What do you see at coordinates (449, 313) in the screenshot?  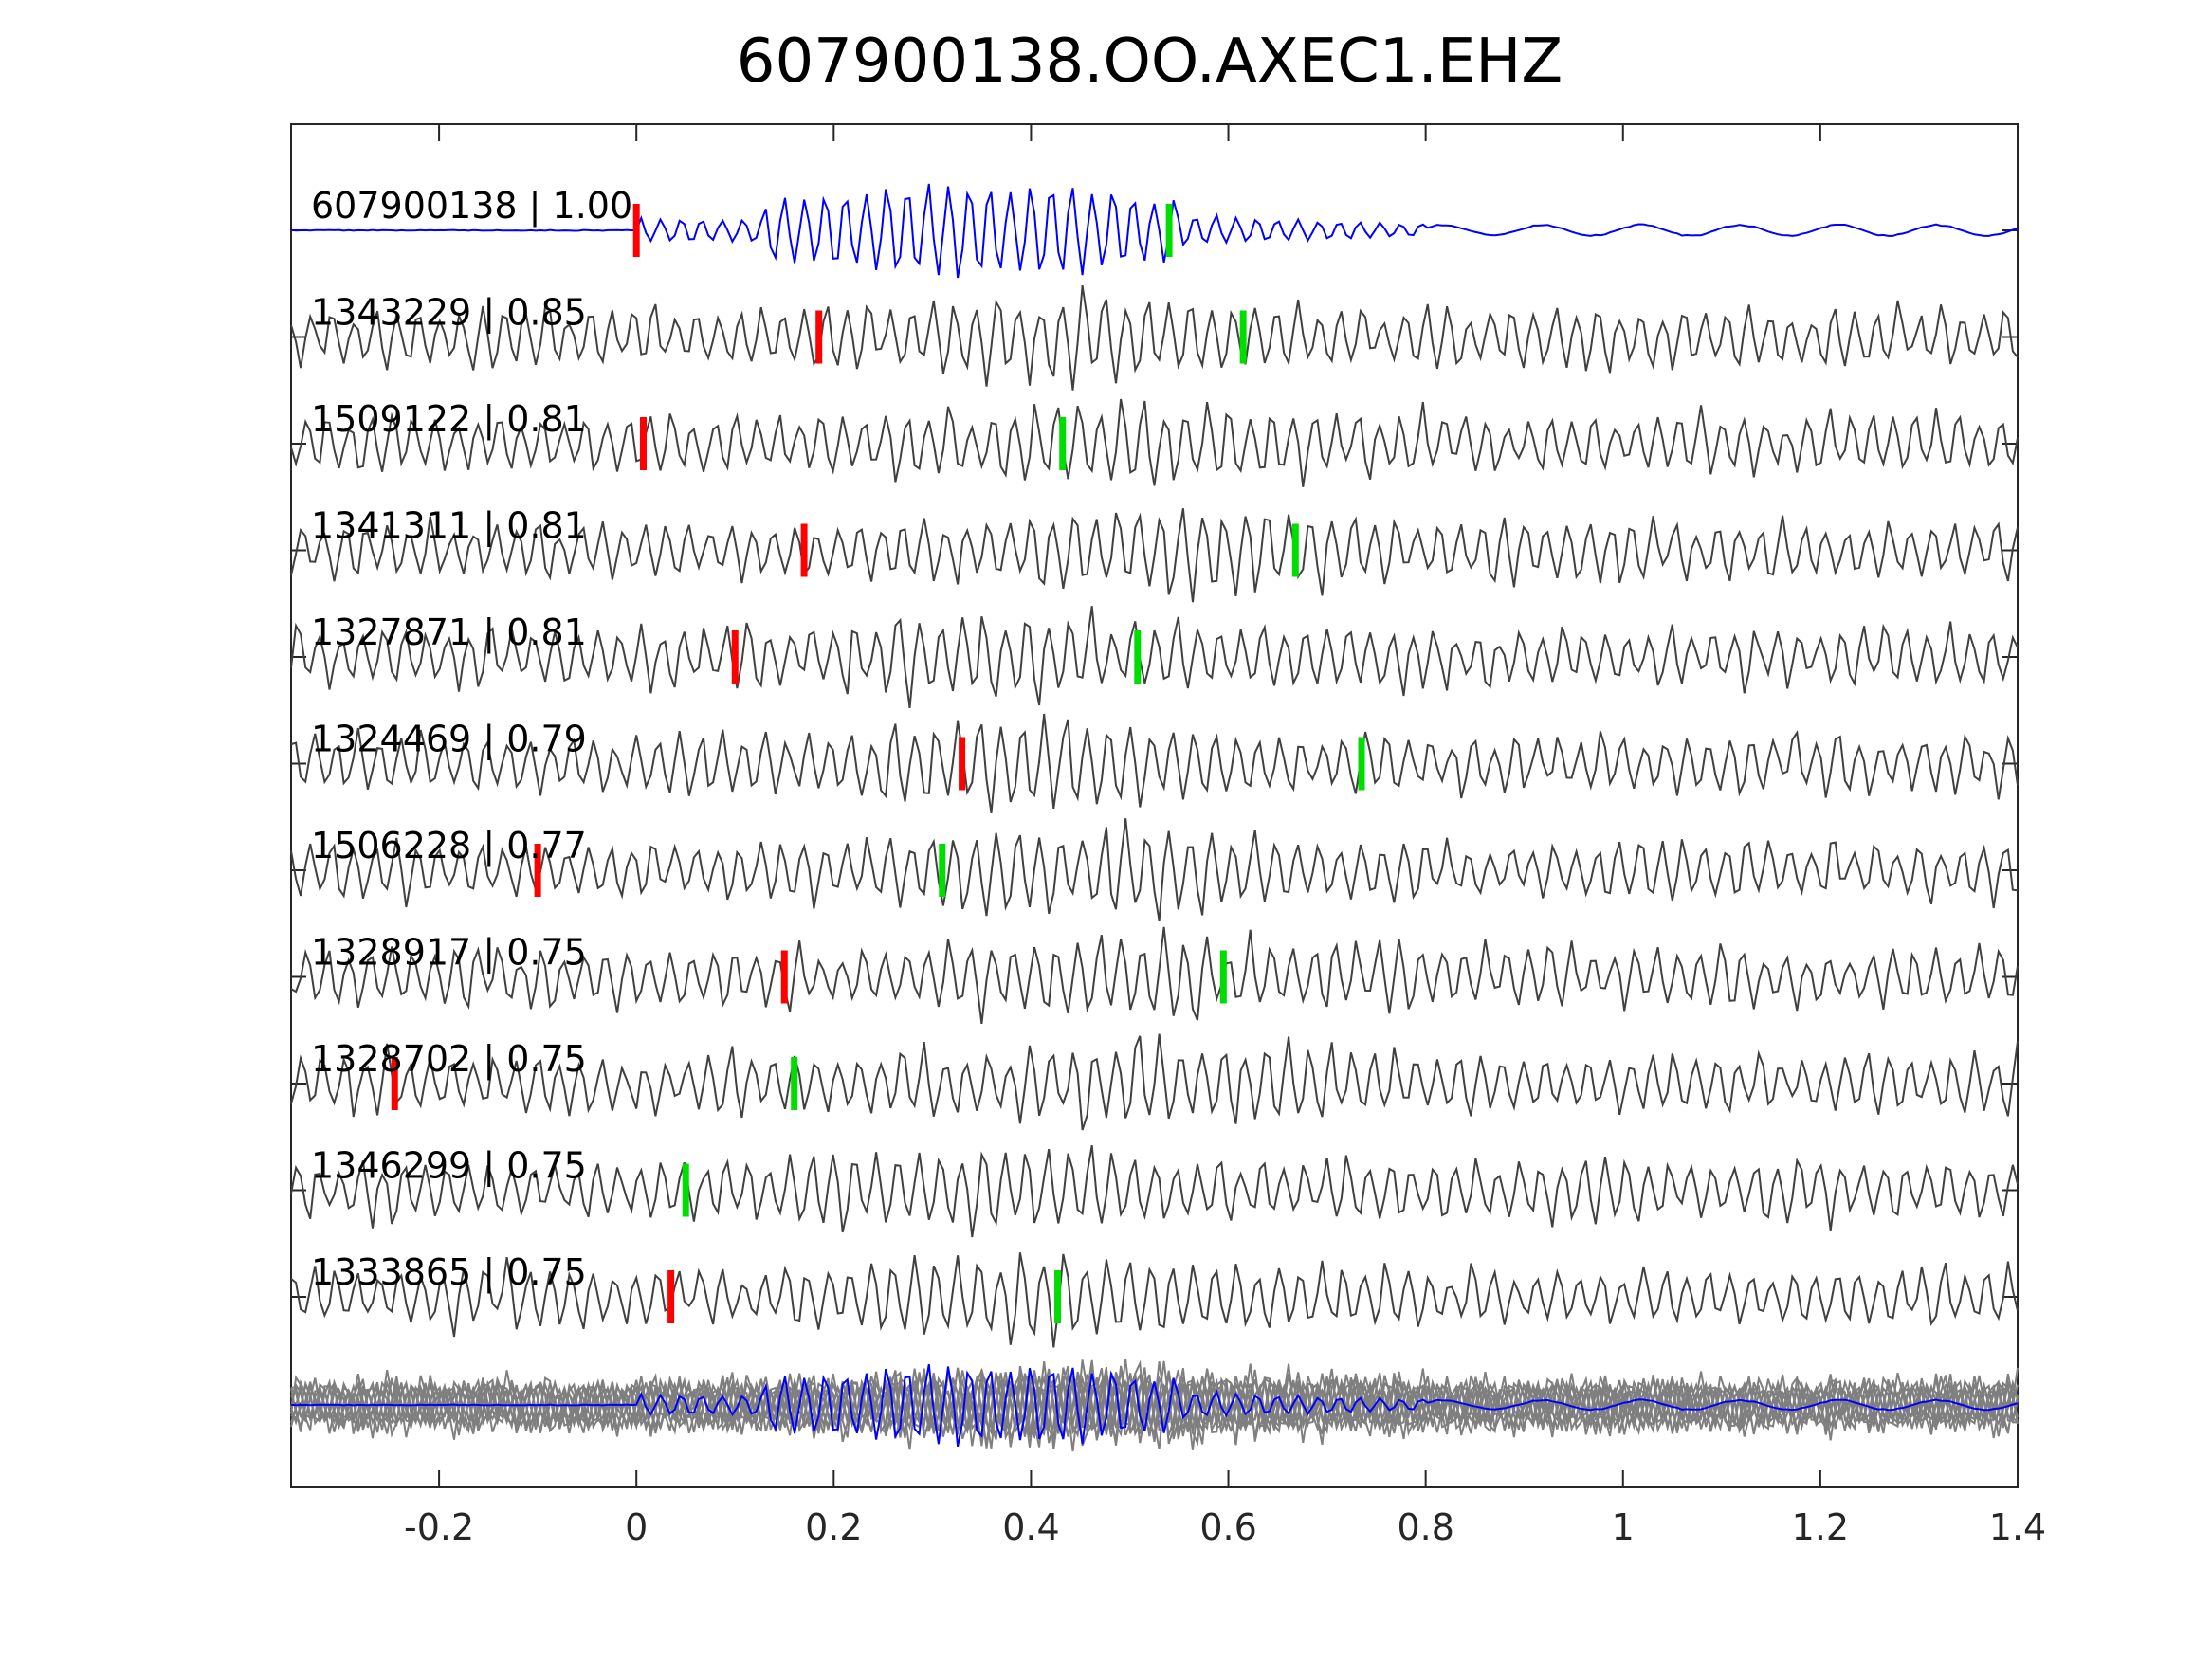 I see `trace-label: 1343229 | 0.85` at bounding box center [449, 313].